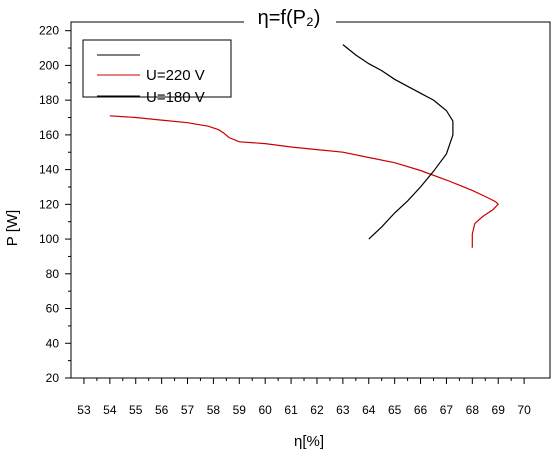 Image resolution: width=553 pixels, height=453 pixels. Describe the element at coordinates (447, 410) in the screenshot. I see `x-tick-label: 67` at that location.